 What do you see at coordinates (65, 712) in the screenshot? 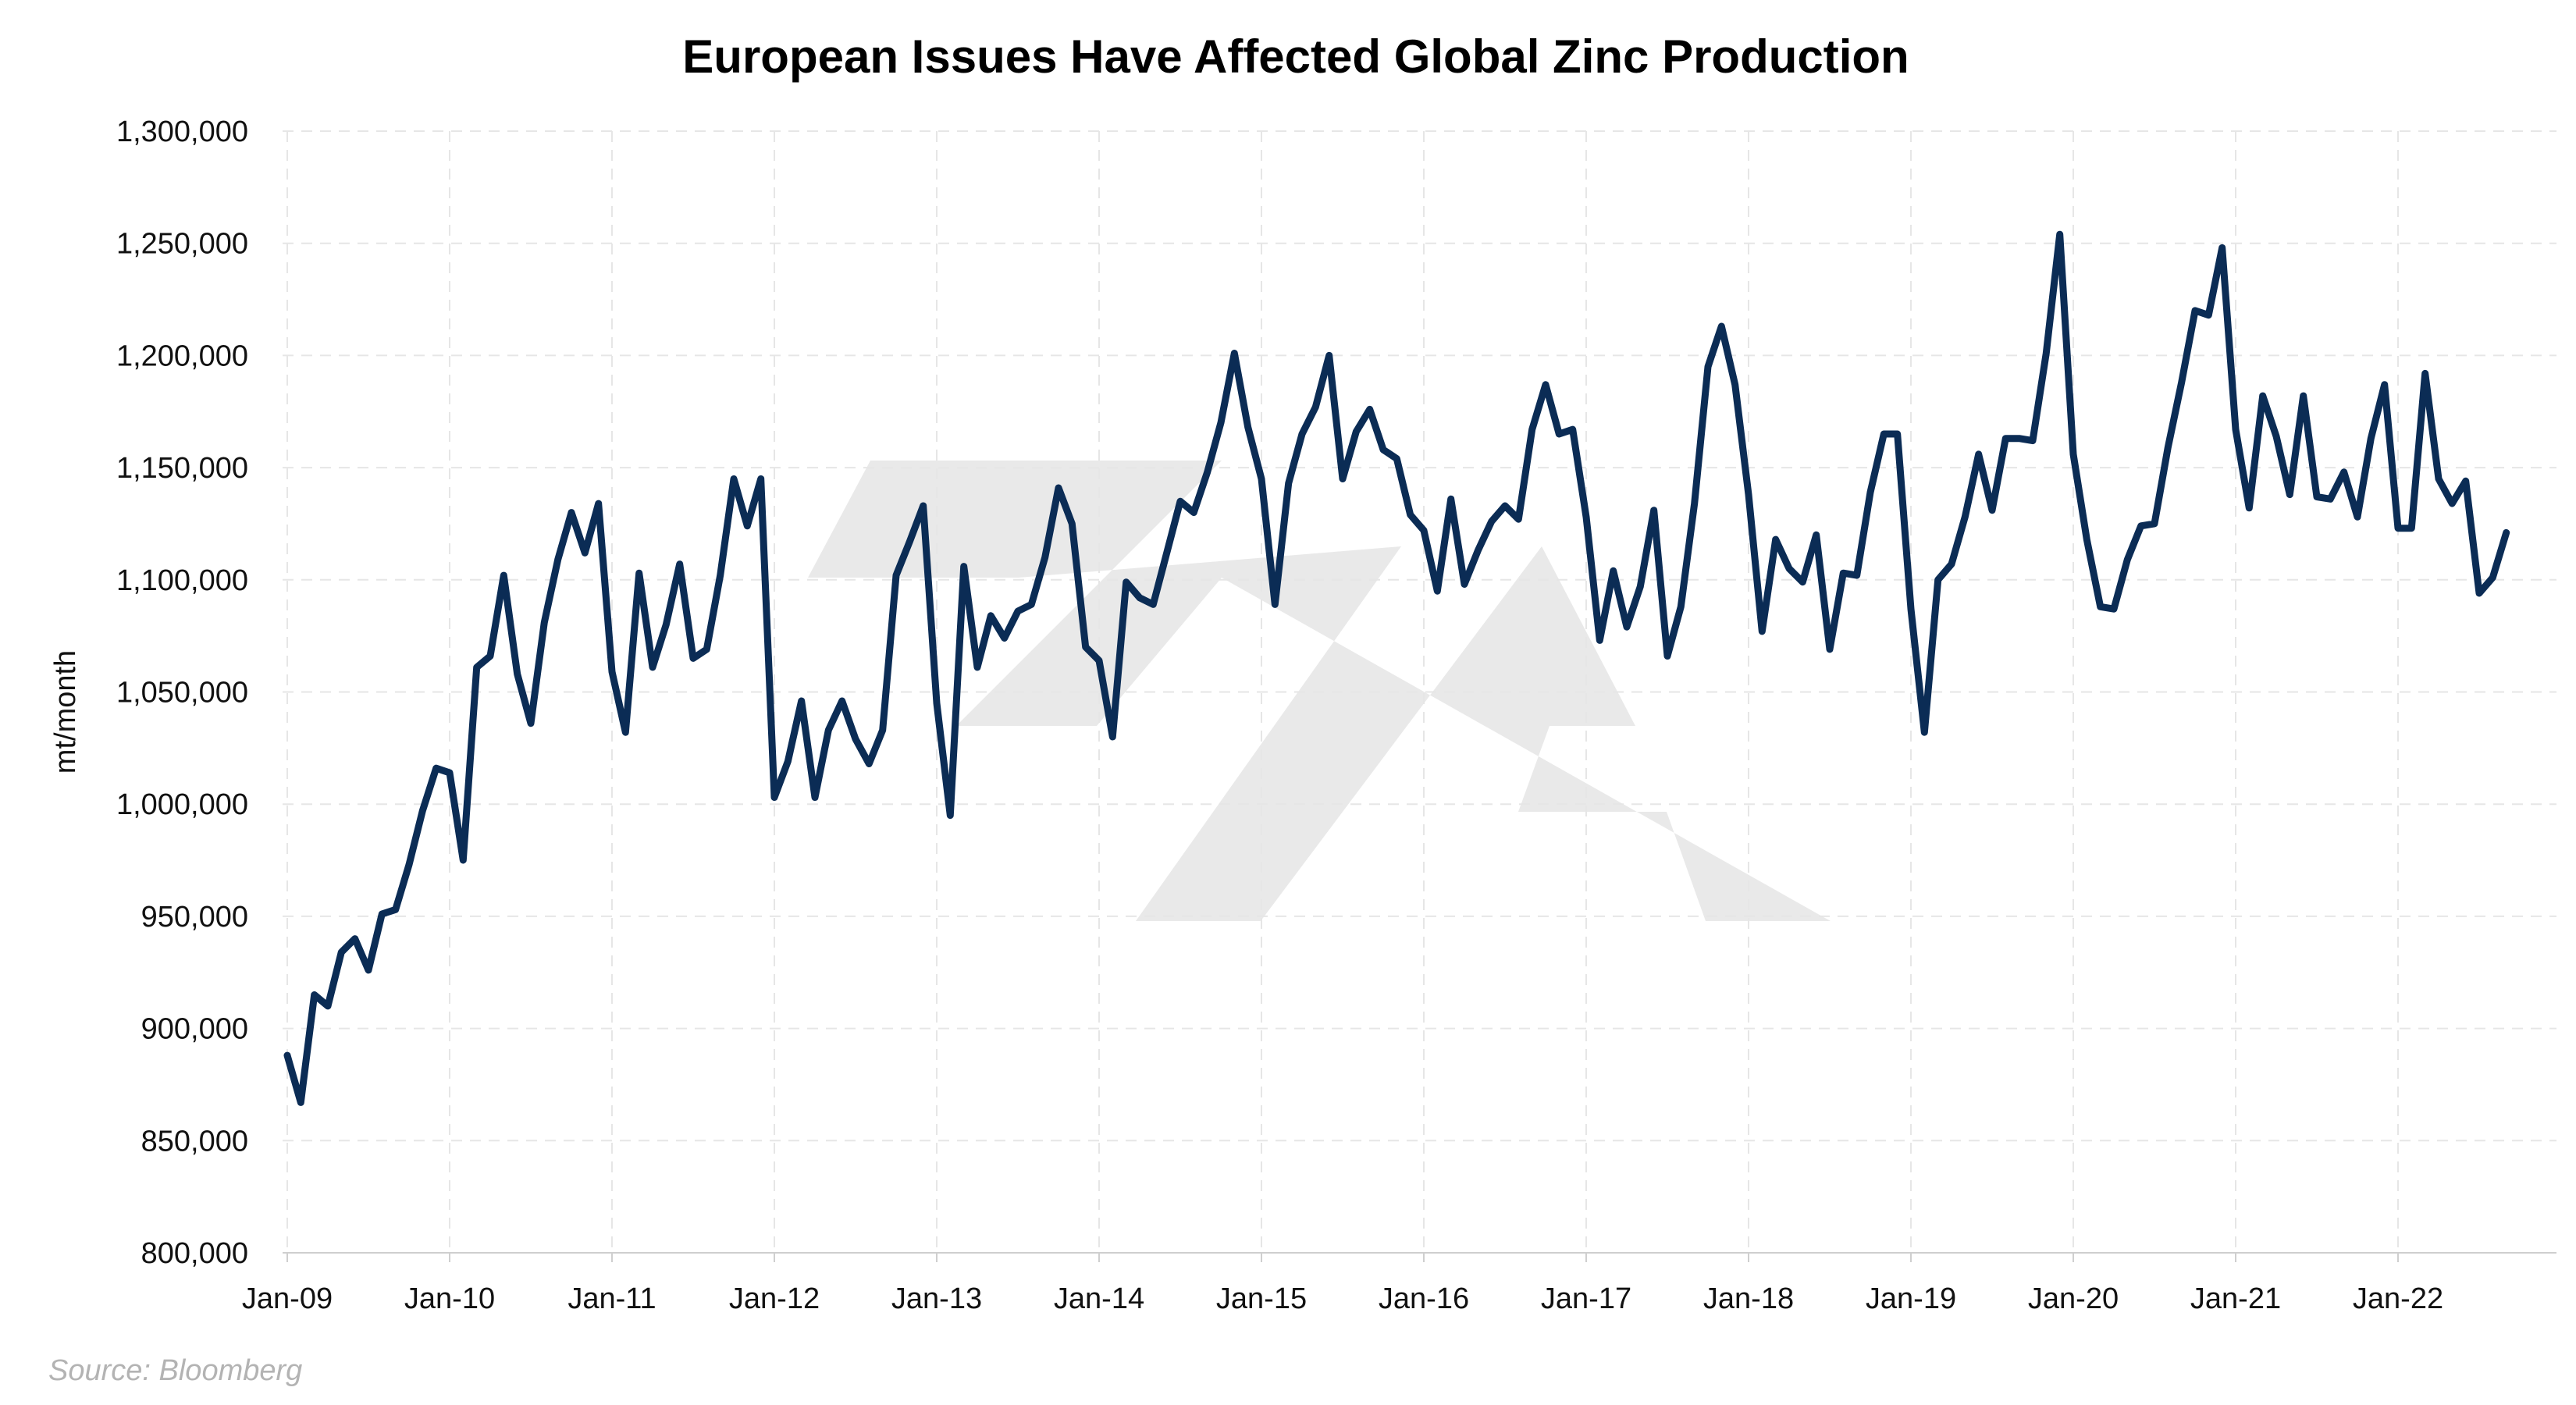
I see `y-axis-label: mt/month` at bounding box center [65, 712].